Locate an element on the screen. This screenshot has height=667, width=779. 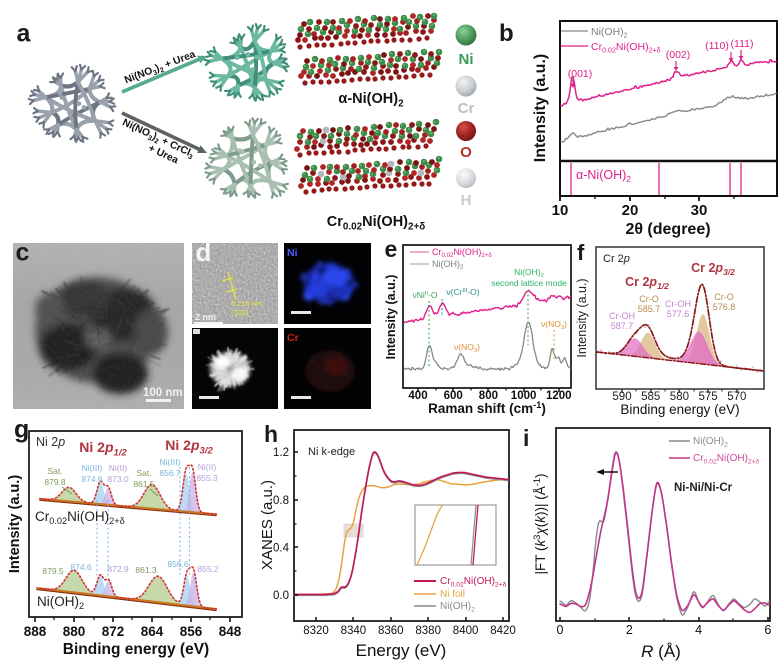
svg-text: 10 is located at coordinates (560, 210).